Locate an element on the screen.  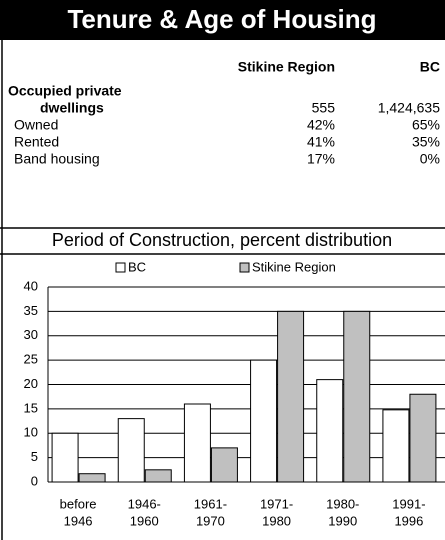
x-tick-label: 1970 is located at coordinates (210, 520).